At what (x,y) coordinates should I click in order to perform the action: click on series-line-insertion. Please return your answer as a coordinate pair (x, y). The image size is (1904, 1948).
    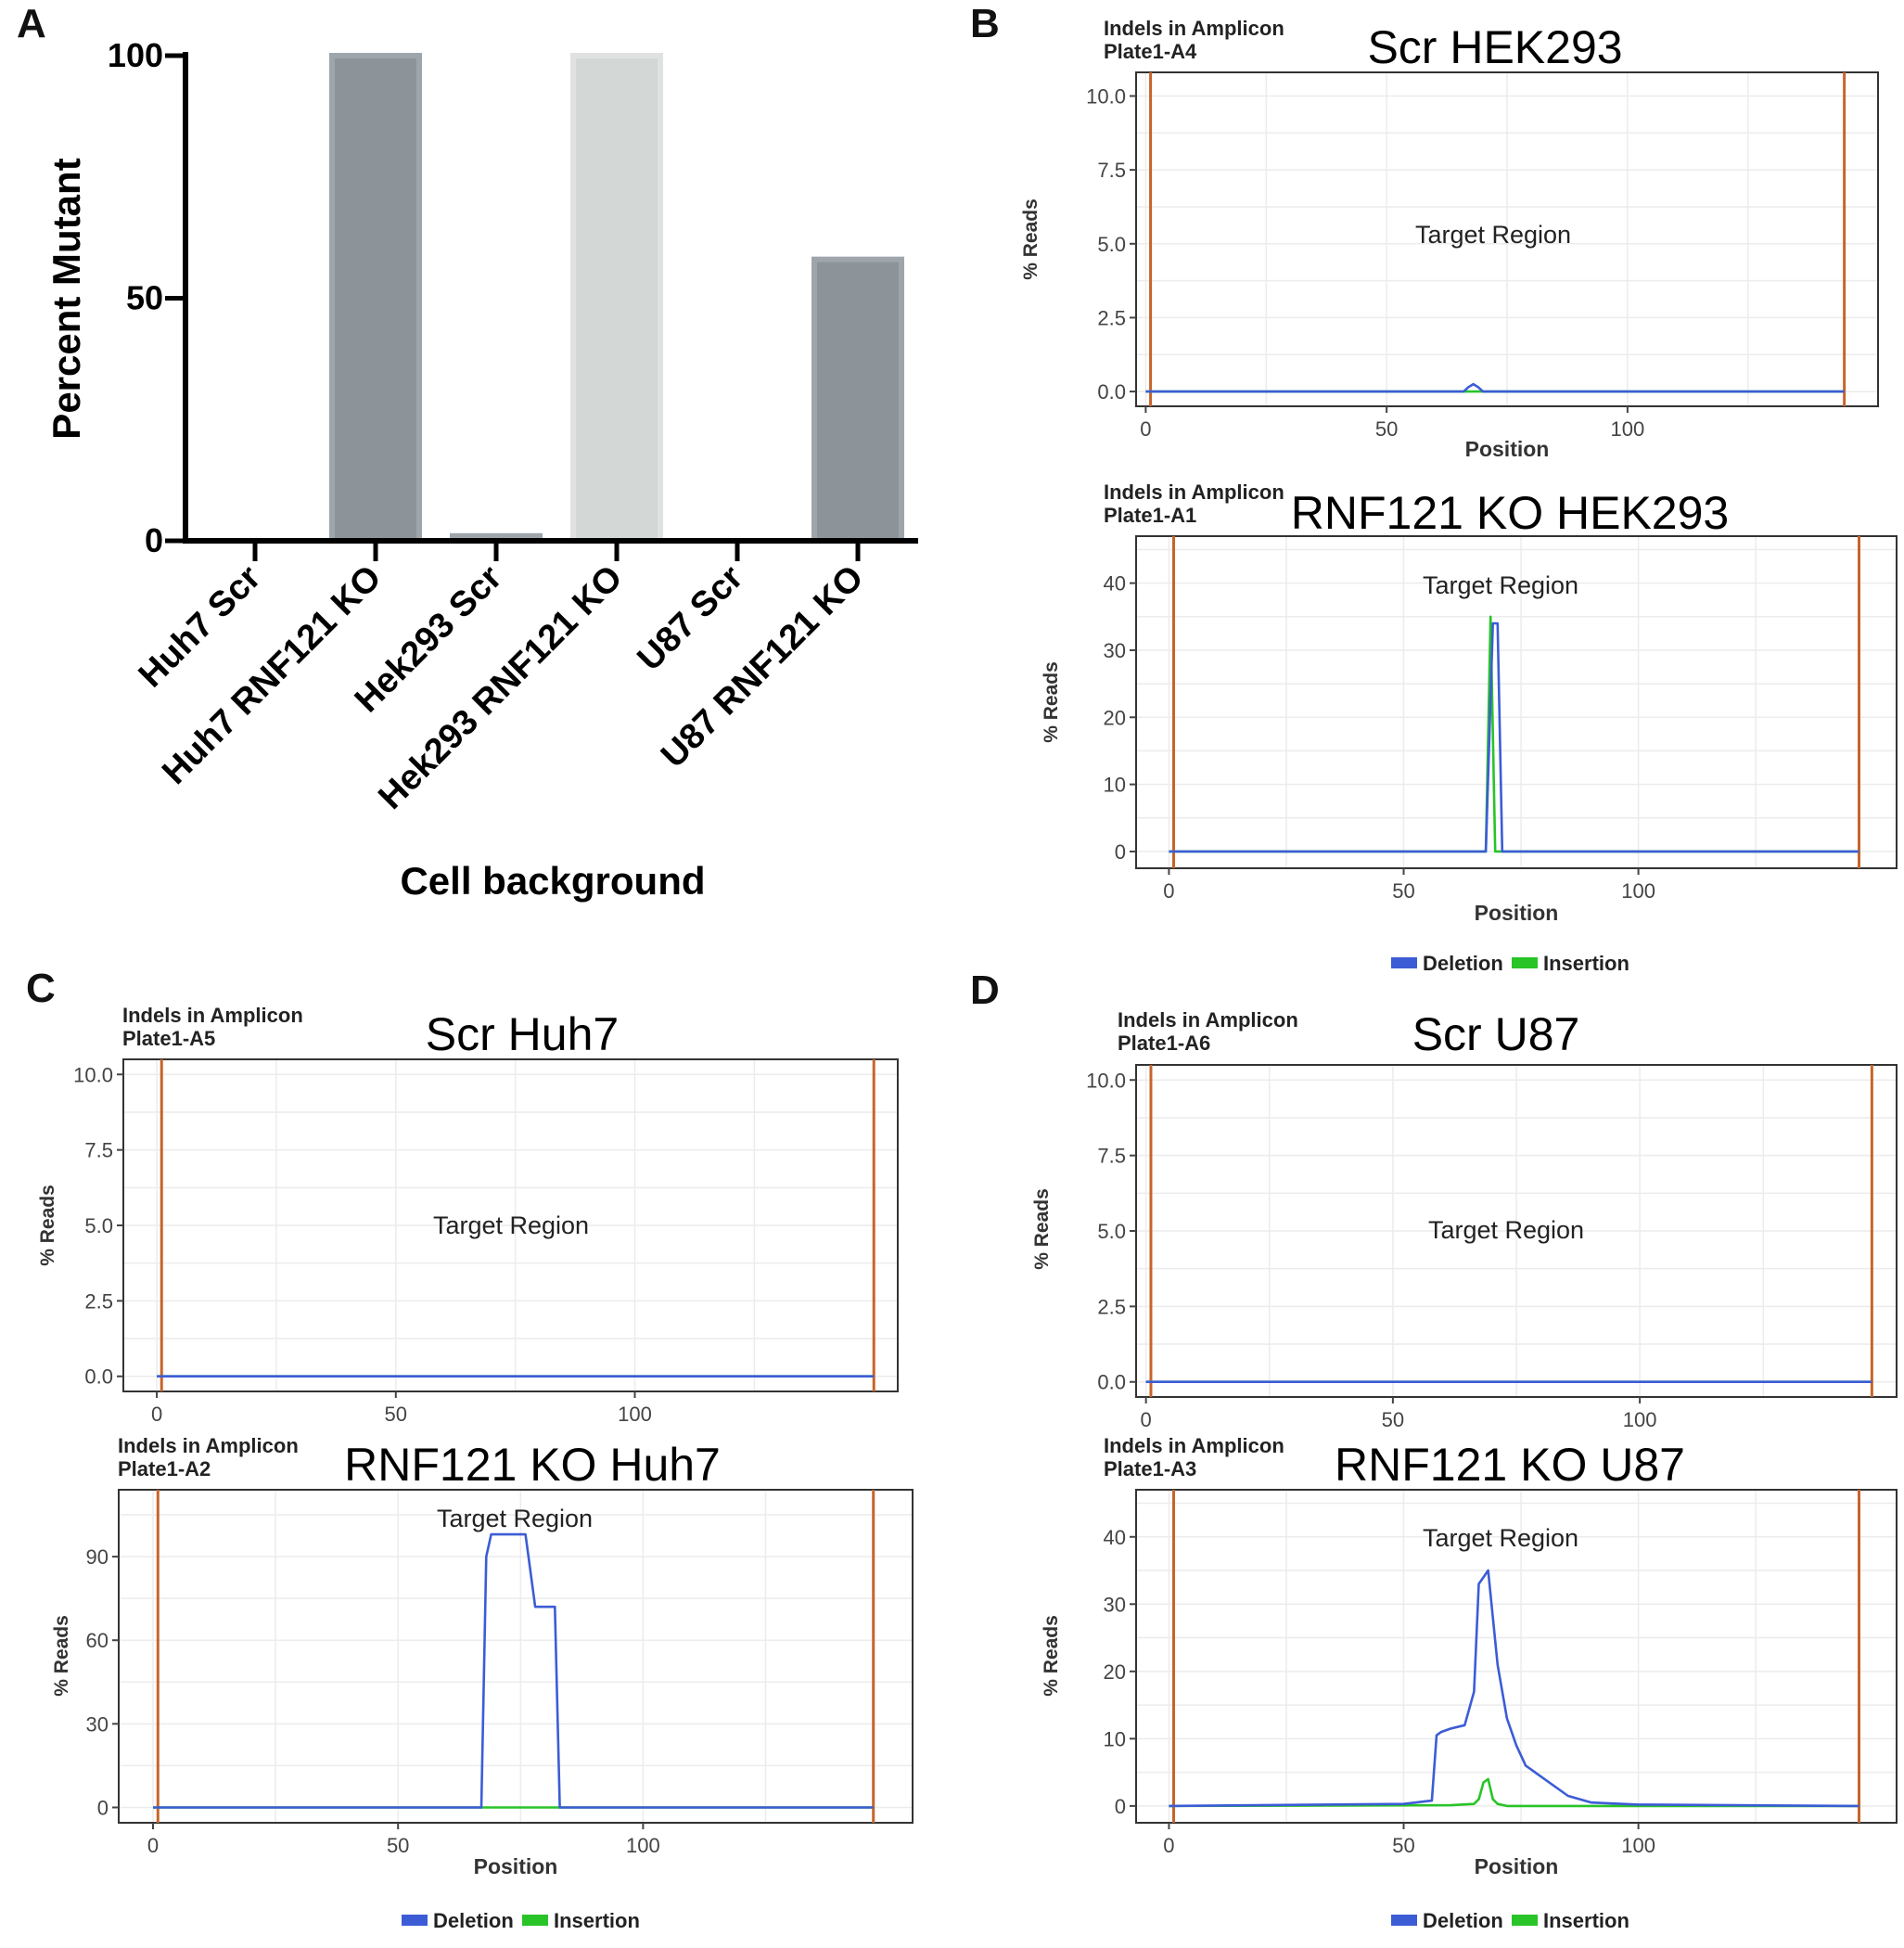
    Looking at the image, I should click on (1514, 1792).